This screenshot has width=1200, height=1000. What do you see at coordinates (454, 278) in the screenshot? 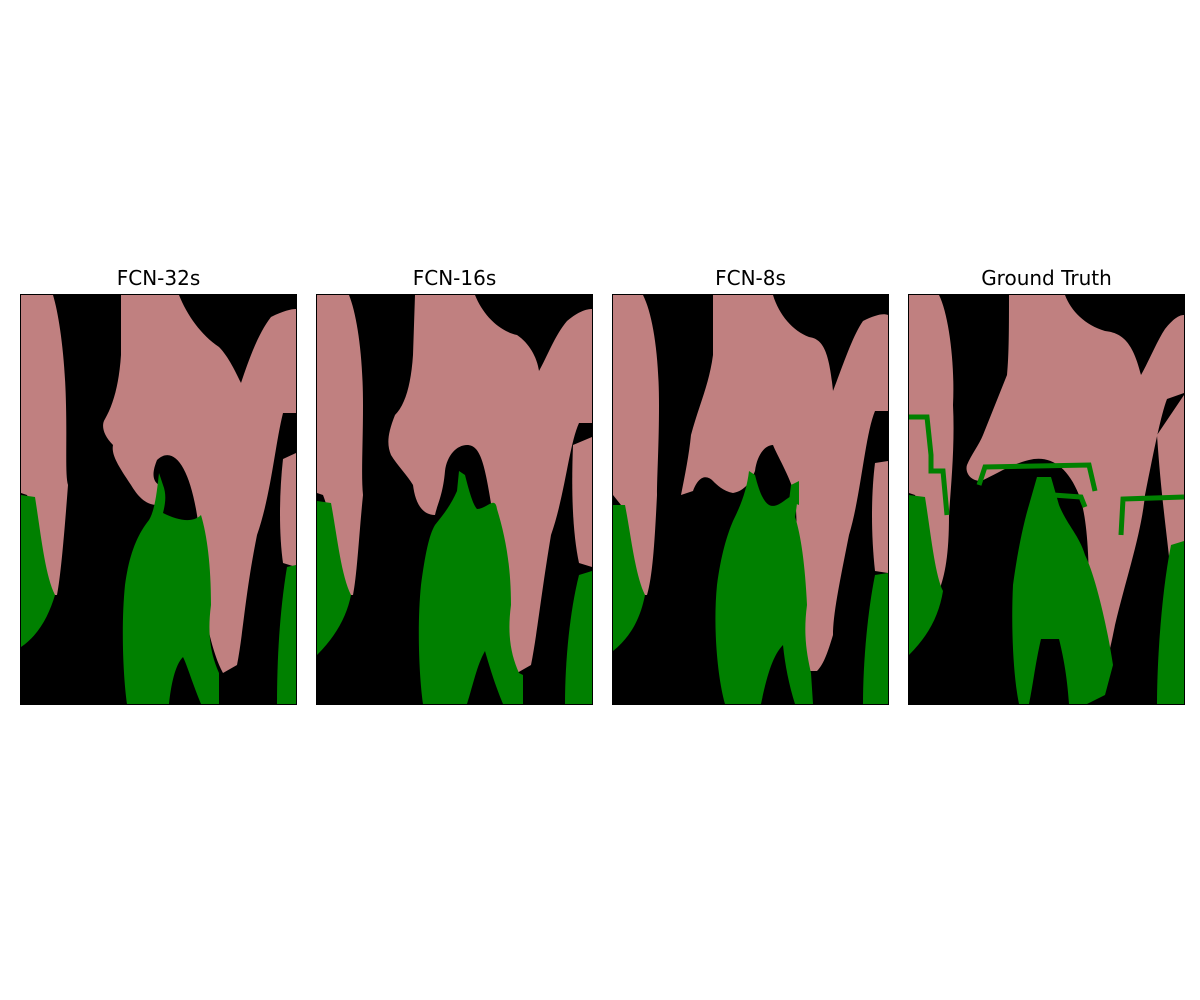
I see `panel-title: FCN-16s` at bounding box center [454, 278].